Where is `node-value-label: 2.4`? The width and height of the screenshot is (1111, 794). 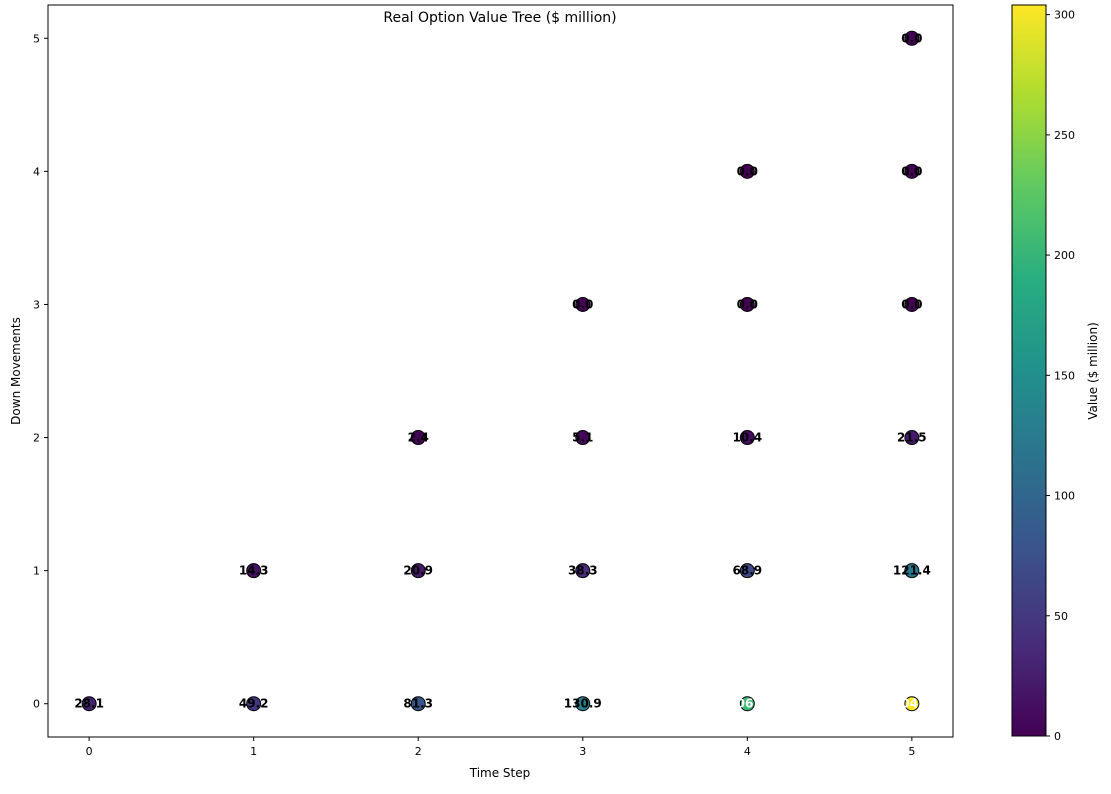 node-value-label: 2.4 is located at coordinates (418, 438).